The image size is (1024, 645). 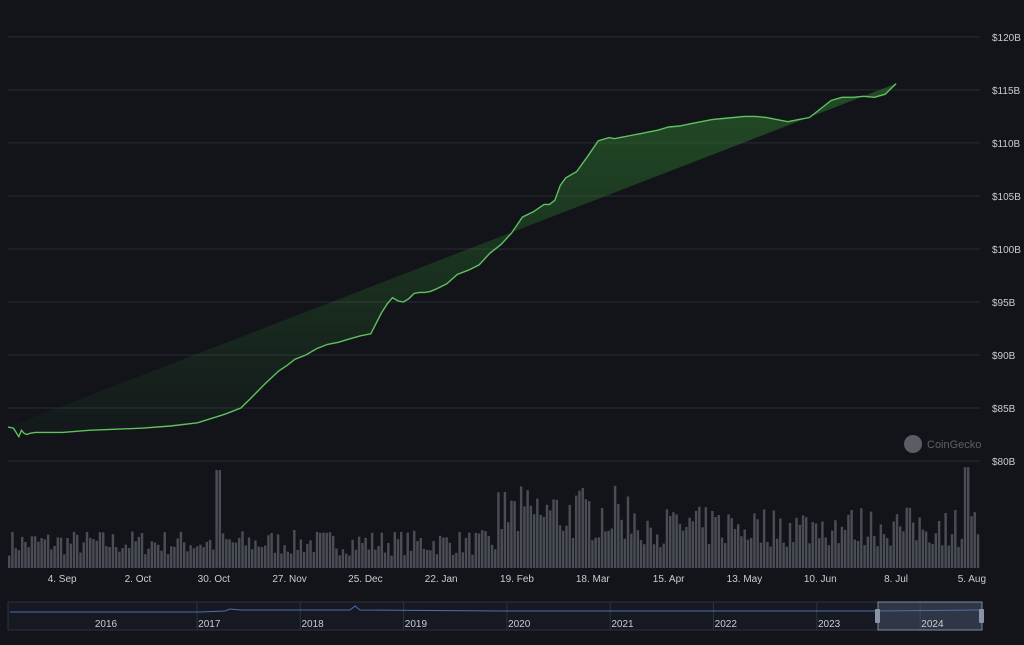 What do you see at coordinates (1006, 144) in the screenshot?
I see `y-tick-label: $110B` at bounding box center [1006, 144].